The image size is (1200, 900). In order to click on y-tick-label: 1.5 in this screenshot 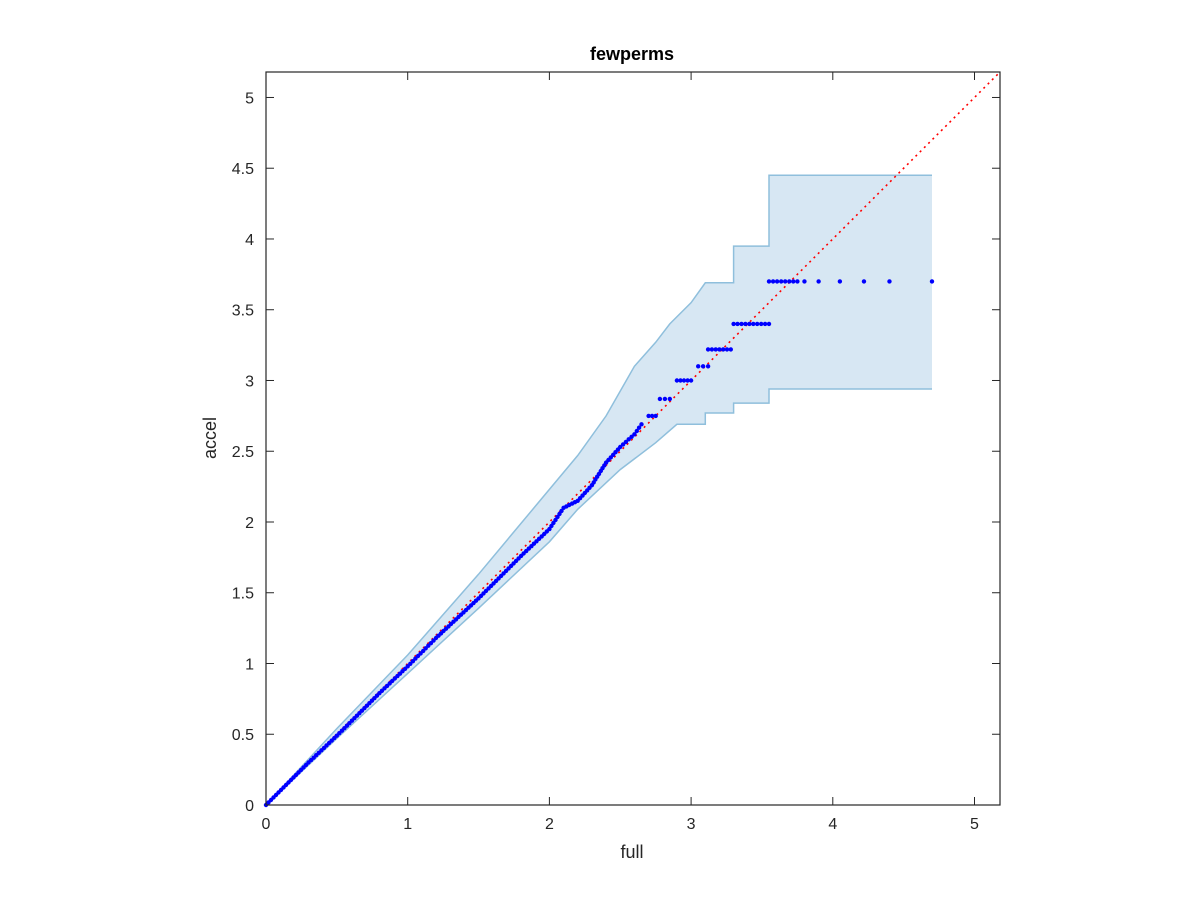, I will do `click(243, 594)`.